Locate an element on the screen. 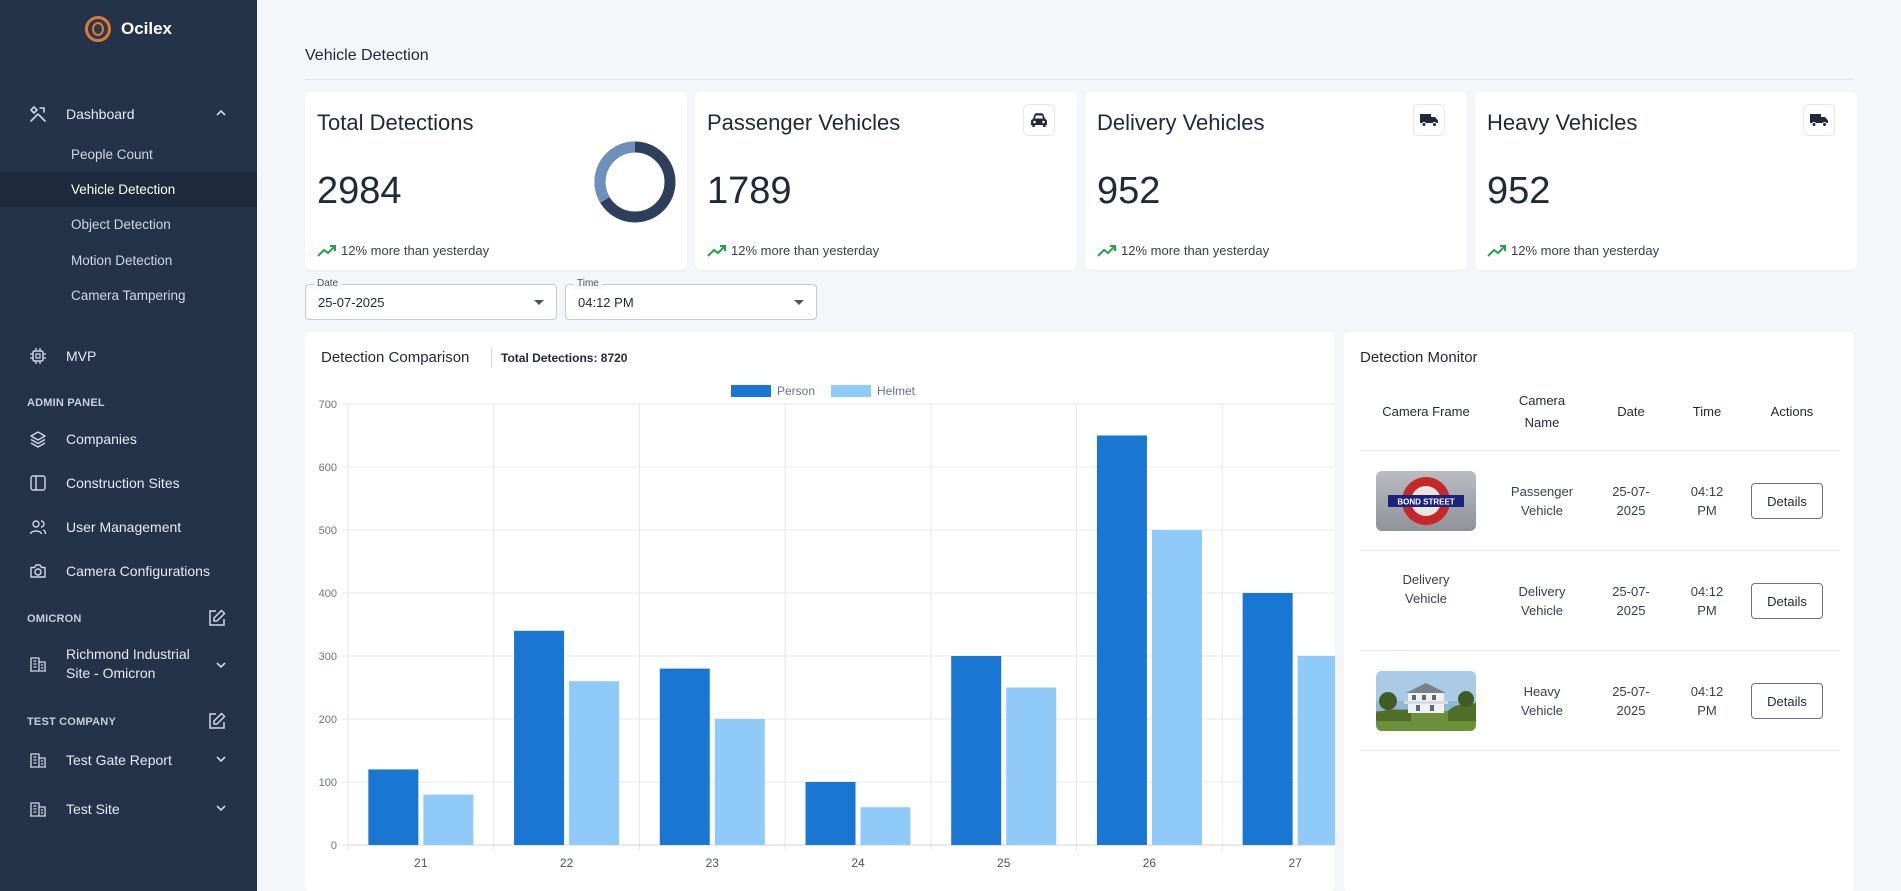  camera-name-cell: Delivery Vehicle is located at coordinates (1542, 601).